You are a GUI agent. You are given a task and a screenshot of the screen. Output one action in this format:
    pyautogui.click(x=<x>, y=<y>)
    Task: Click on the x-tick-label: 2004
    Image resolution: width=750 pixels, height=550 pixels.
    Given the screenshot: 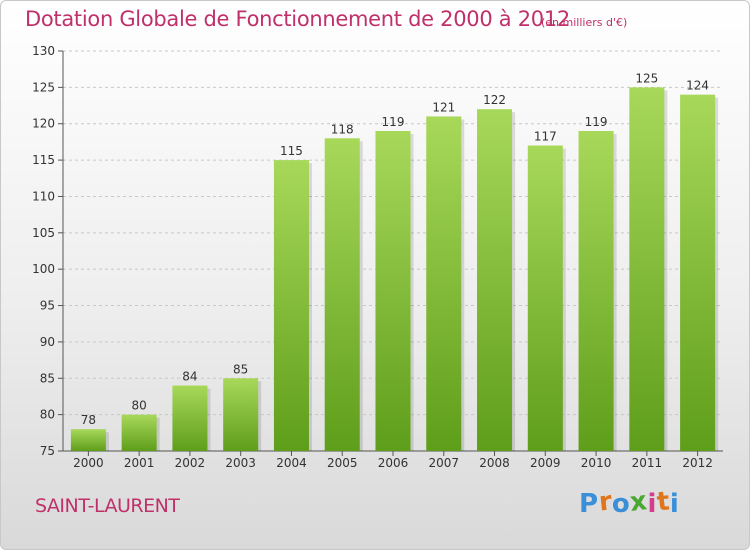 What is the action you would take?
    pyautogui.click(x=291, y=463)
    